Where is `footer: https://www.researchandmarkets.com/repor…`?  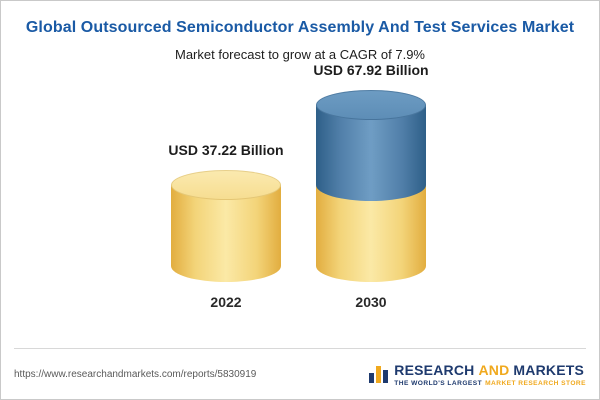 footer: https://www.researchandmarkets.com/repor… is located at coordinates (300, 373).